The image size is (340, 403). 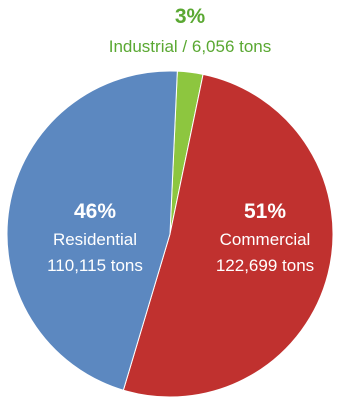 What do you see at coordinates (265, 239) in the screenshot?
I see `commercial-category-label: Commercial` at bounding box center [265, 239].